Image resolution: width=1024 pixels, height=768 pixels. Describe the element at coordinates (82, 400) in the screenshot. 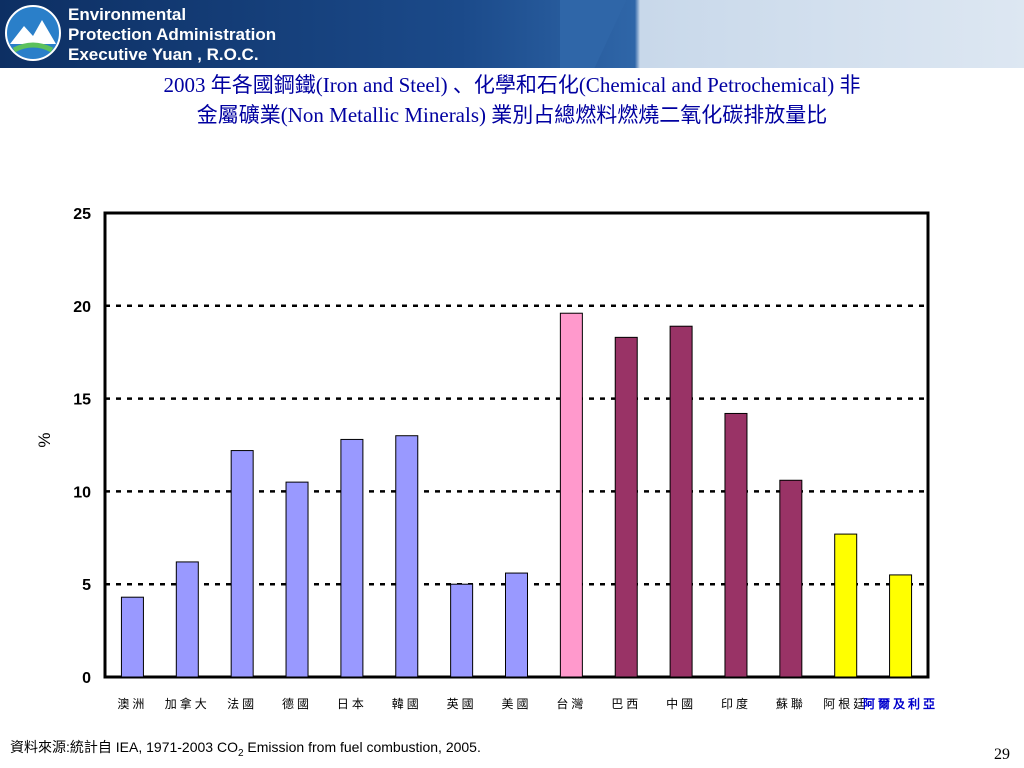

I see `y-tick-label: 15` at that location.